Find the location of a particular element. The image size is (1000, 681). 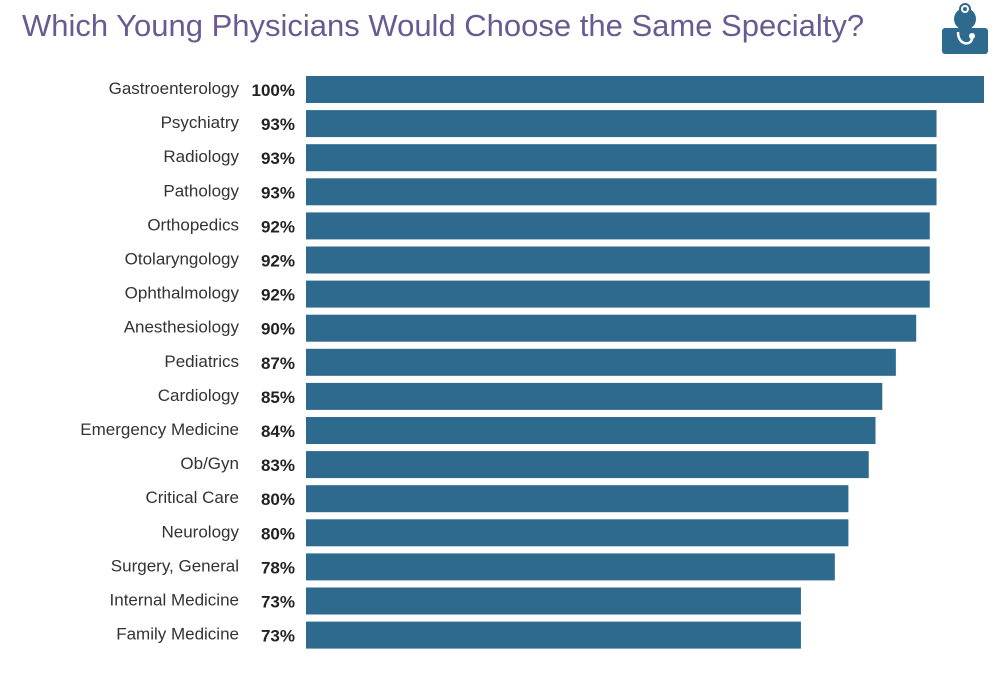

category-label: Psychiatry is located at coordinates (200, 122).